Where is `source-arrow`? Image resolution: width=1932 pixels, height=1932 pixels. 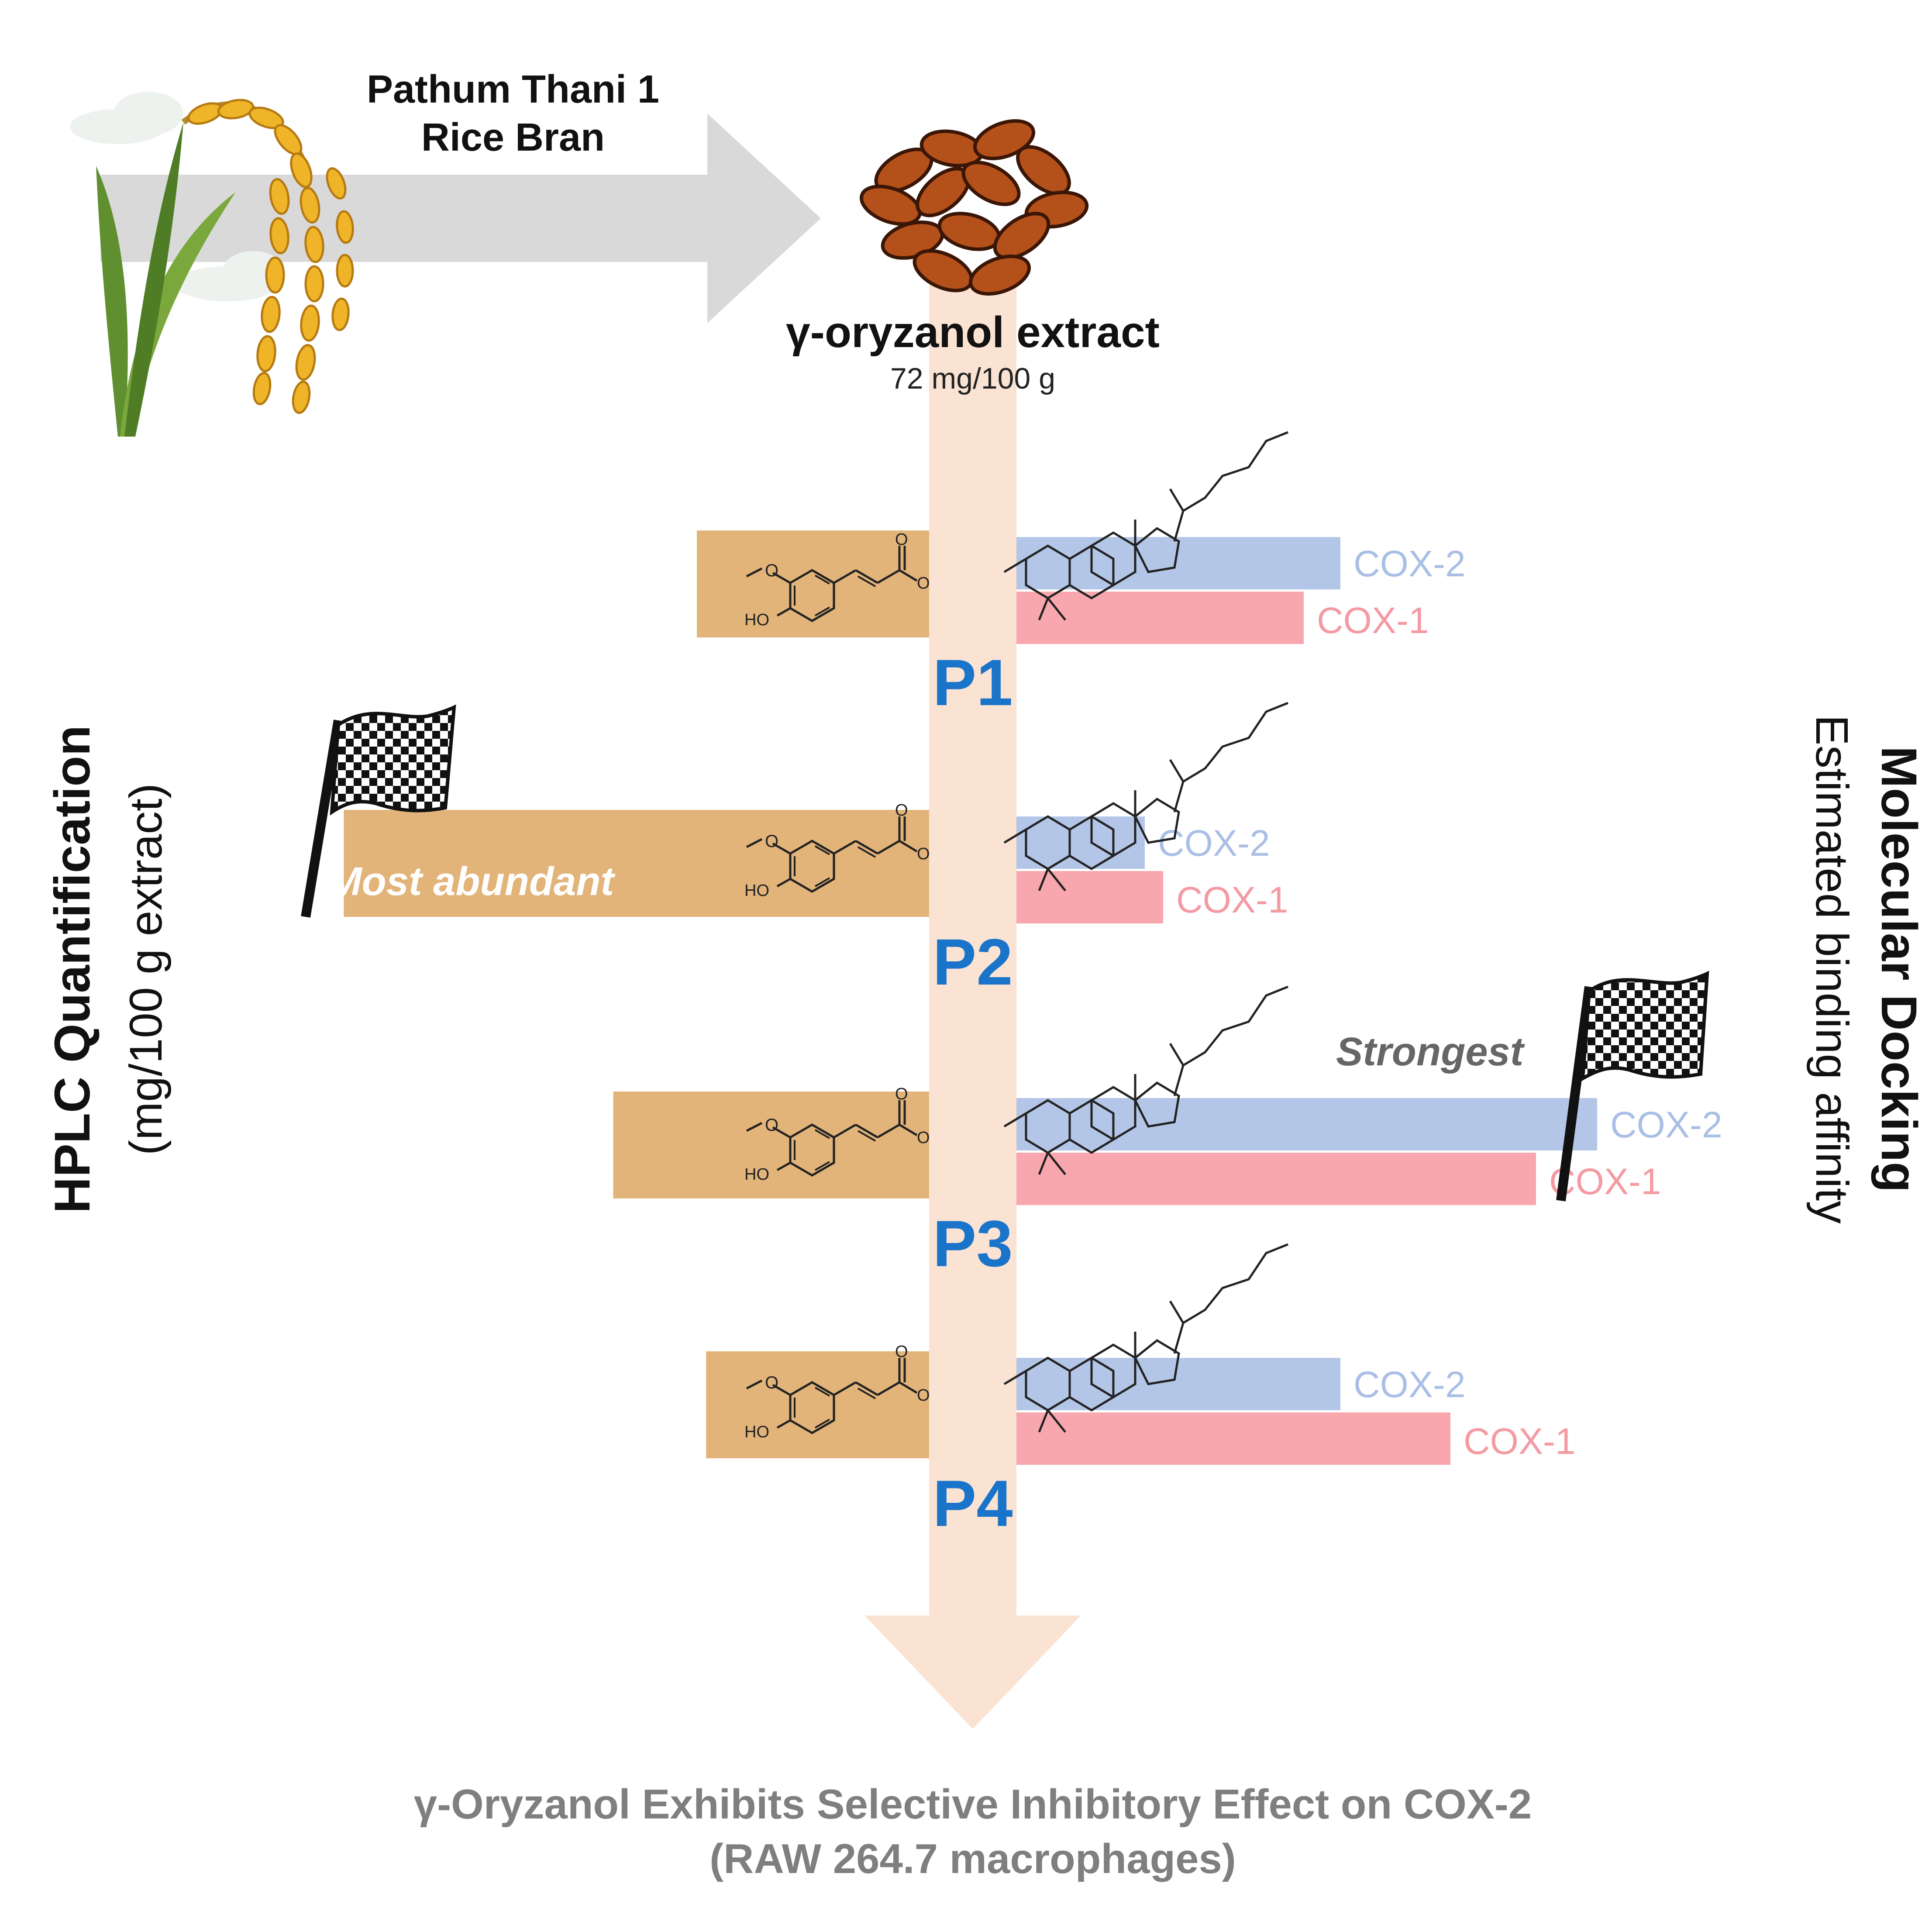
source-arrow is located at coordinates (460, 218).